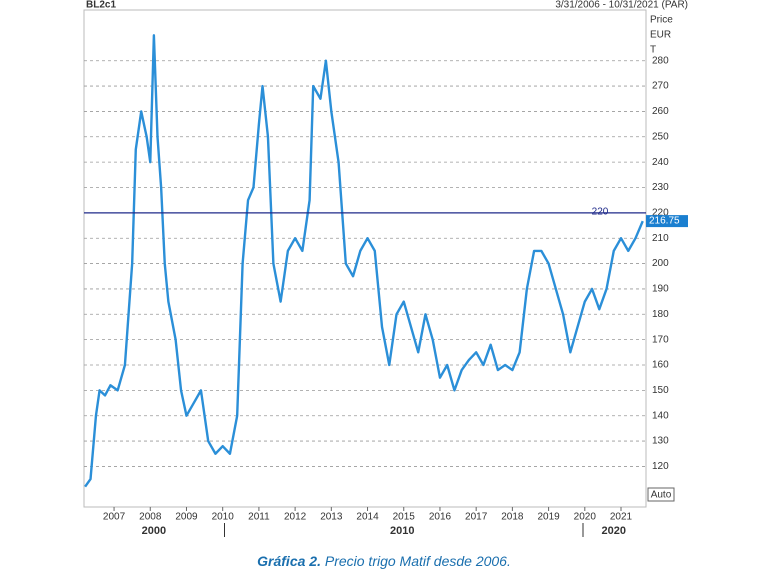 This screenshot has height=575, width=768. Describe the element at coordinates (512, 517) in the screenshot. I see `x-tick-label: 2018` at that location.